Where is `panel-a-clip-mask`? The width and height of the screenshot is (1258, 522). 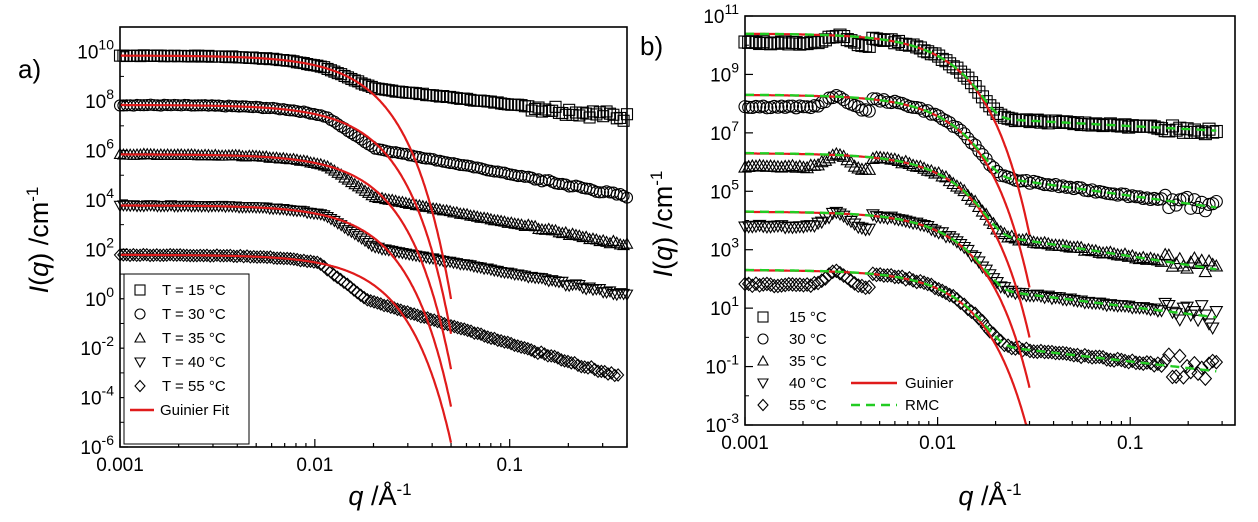 panel-a-clip-mask is located at coordinates (373, 450).